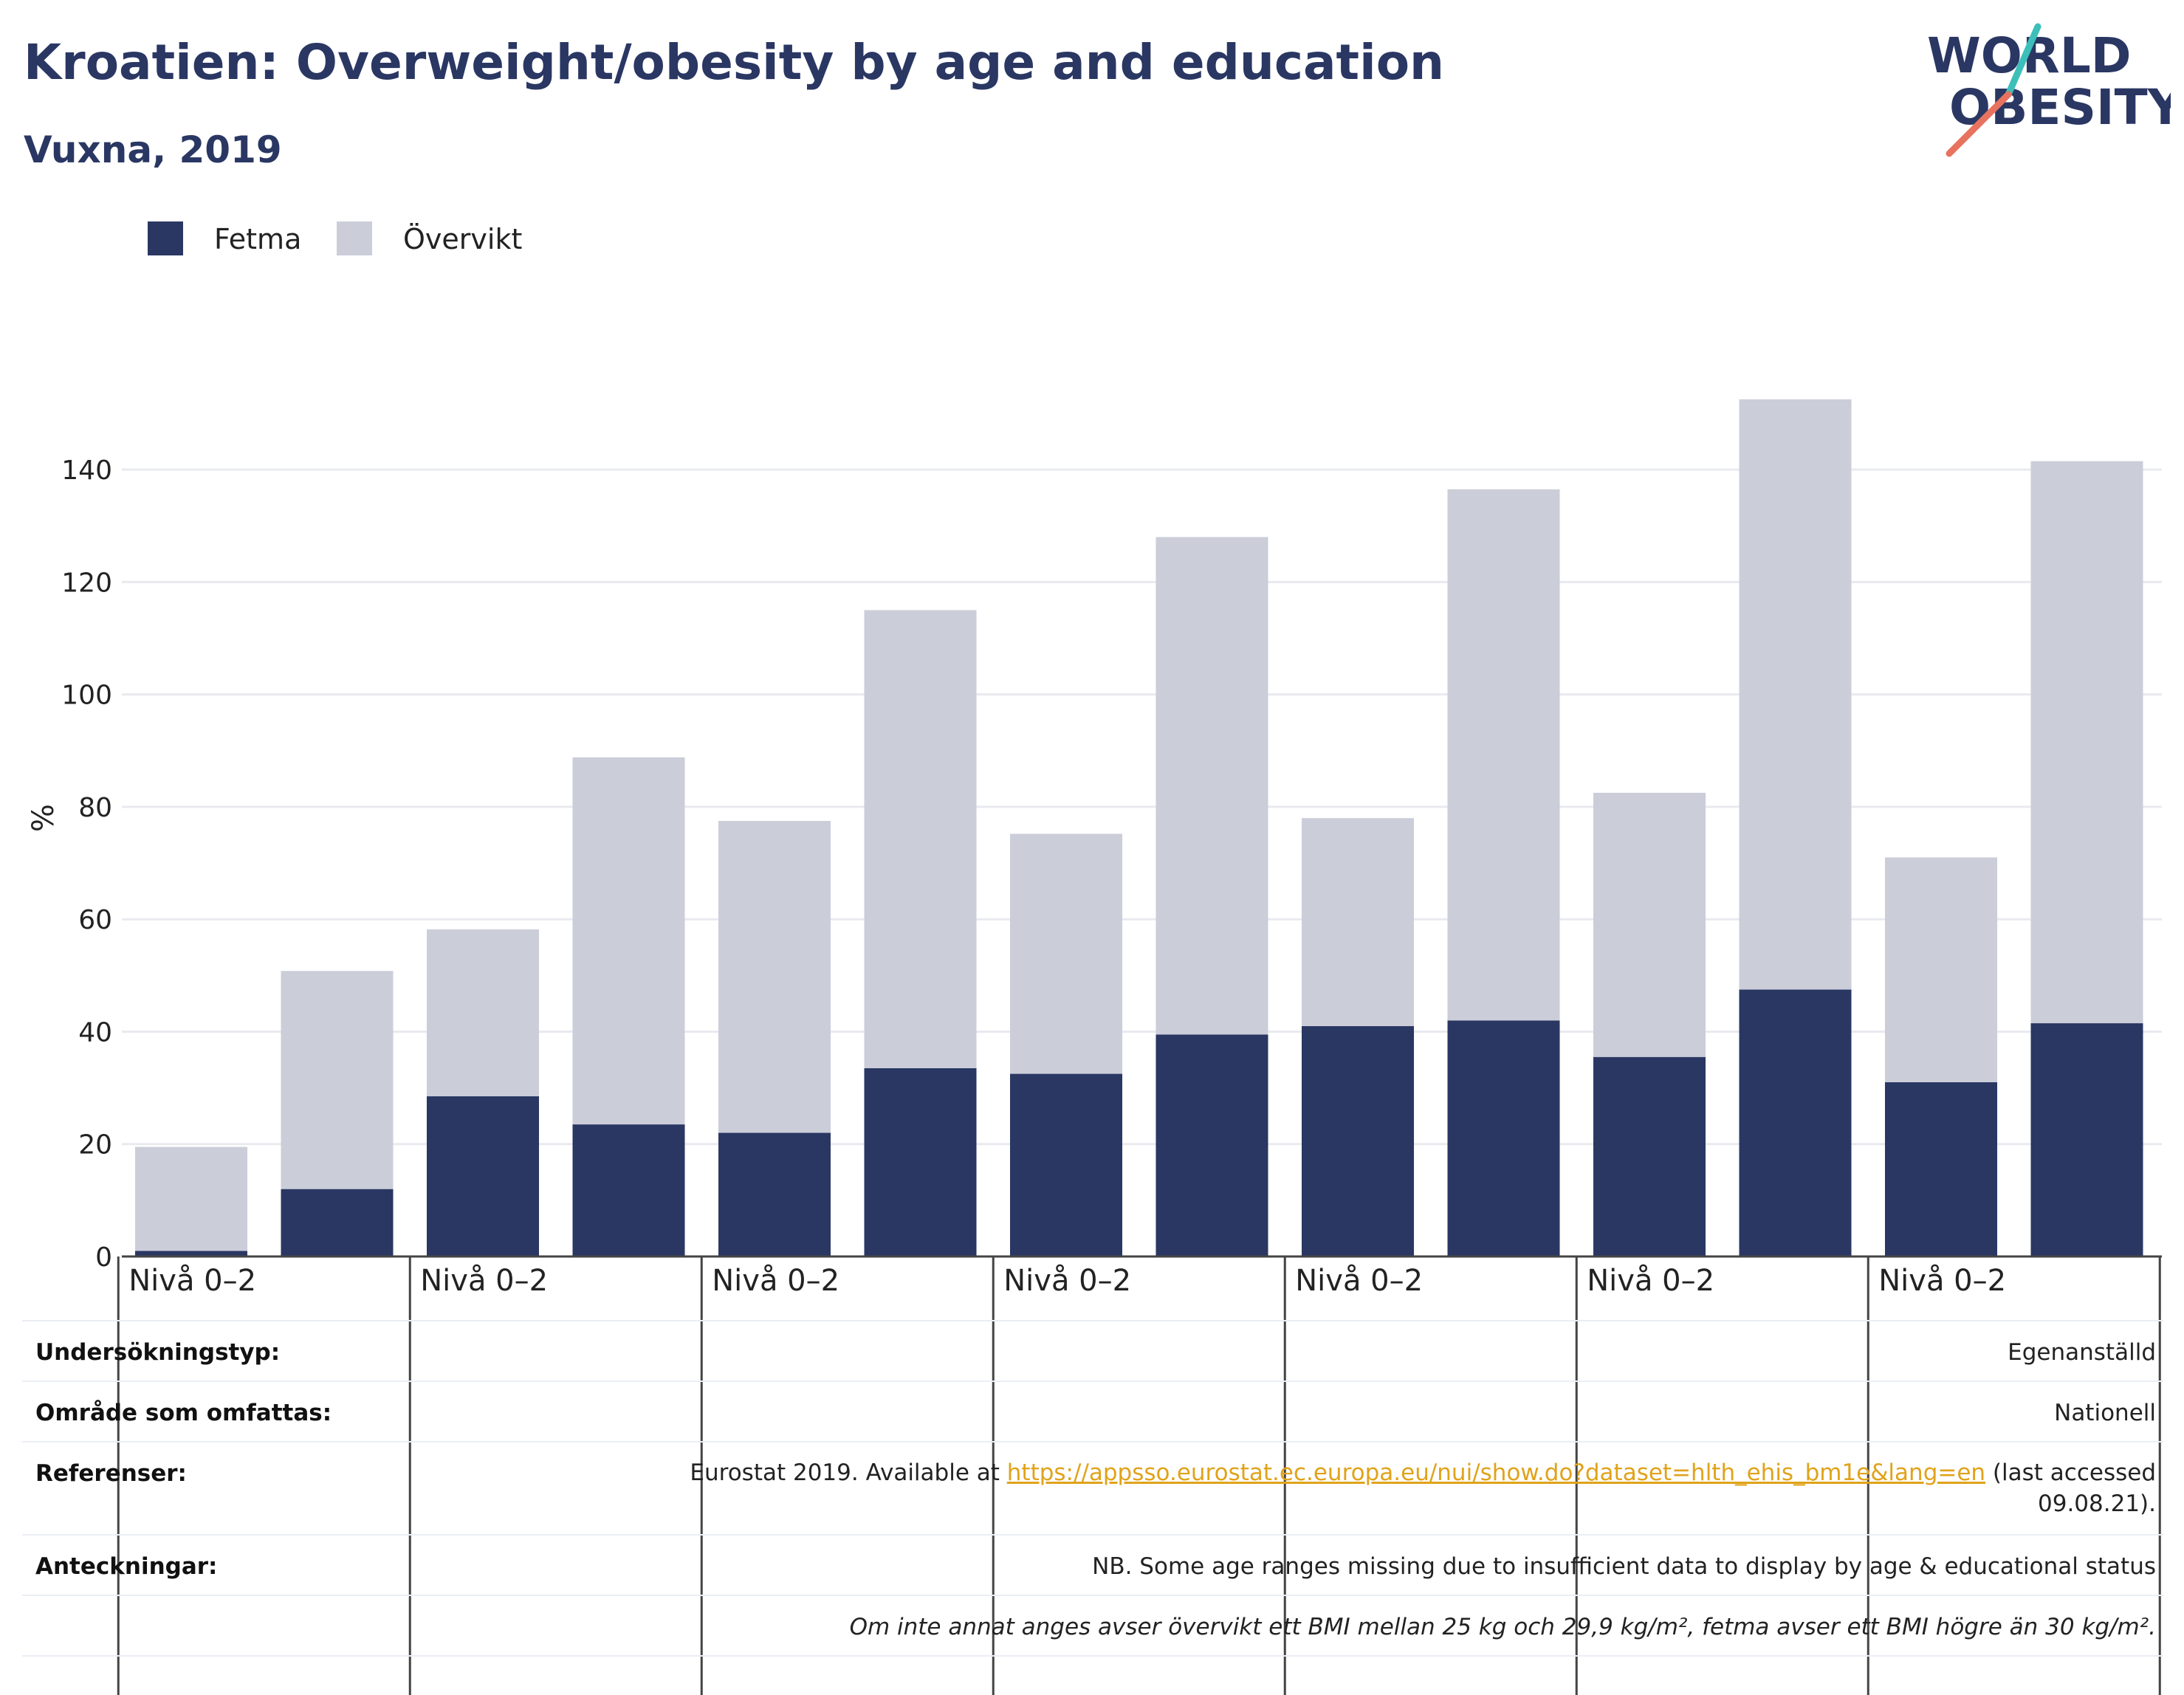  I want to click on references-label: Referenser:, so click(111, 1473).